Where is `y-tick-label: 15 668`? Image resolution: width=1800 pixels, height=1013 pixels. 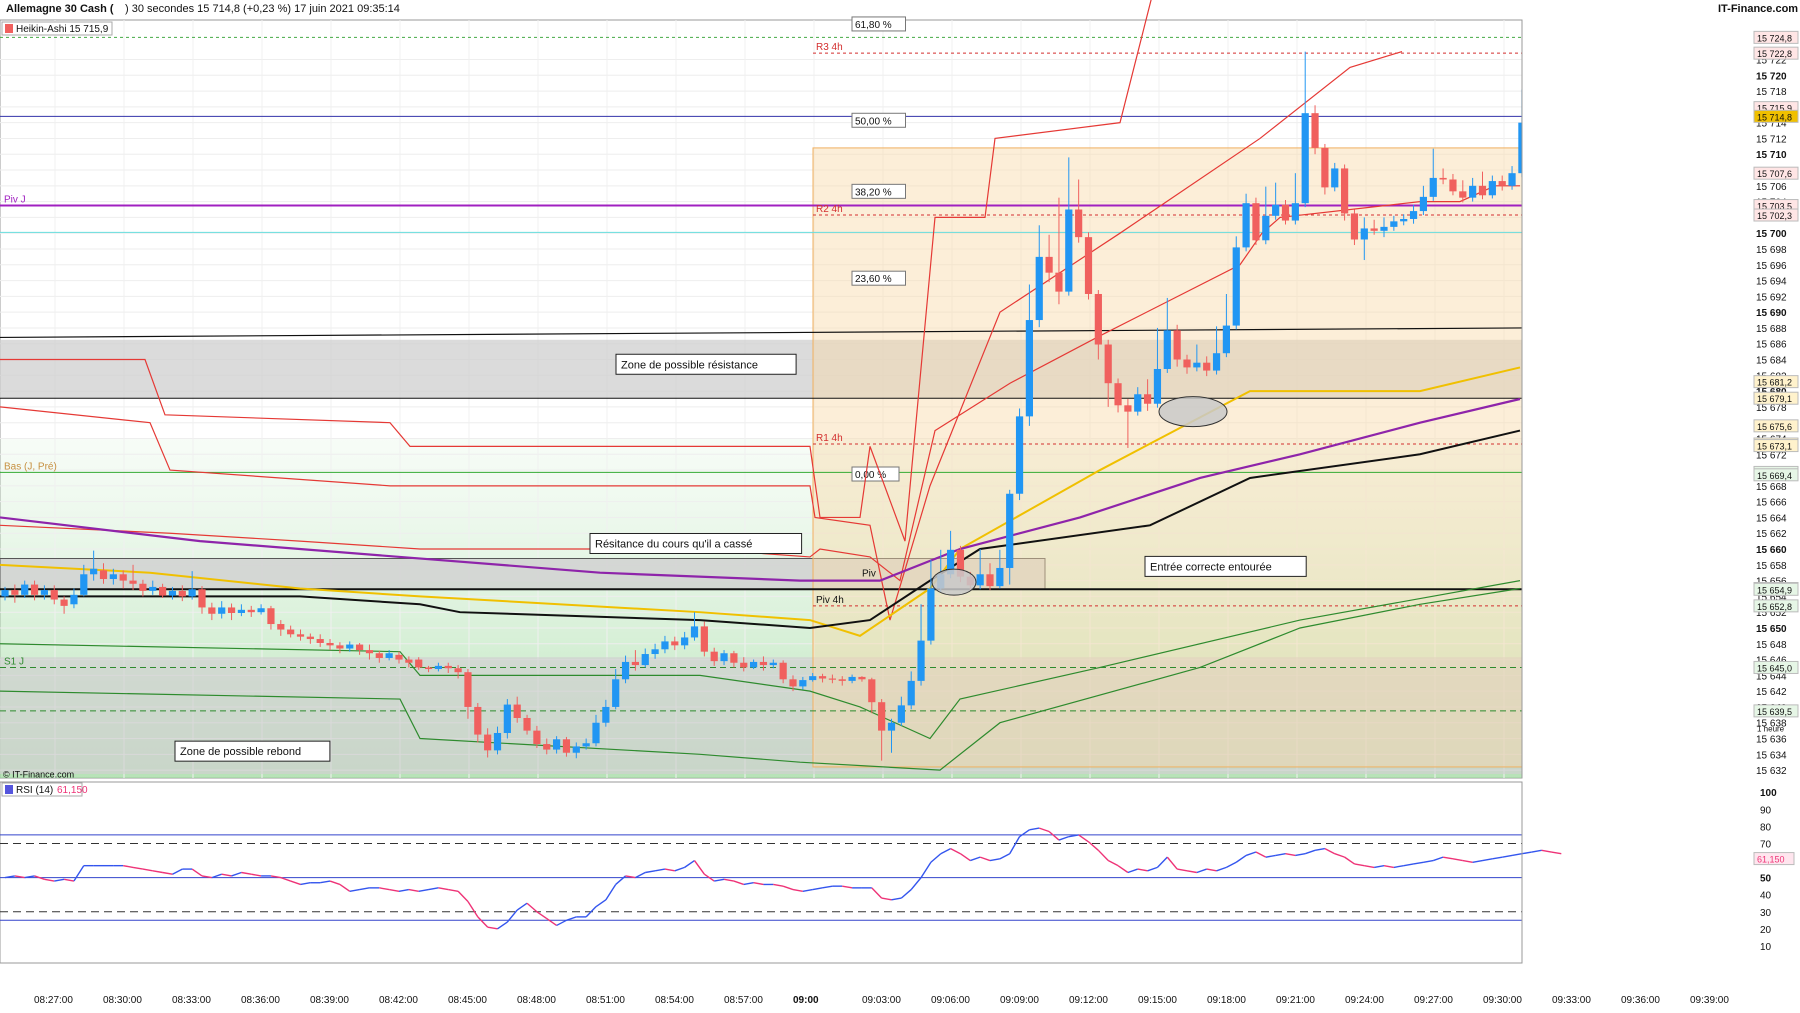 y-tick-label: 15 668 is located at coordinates (1771, 487).